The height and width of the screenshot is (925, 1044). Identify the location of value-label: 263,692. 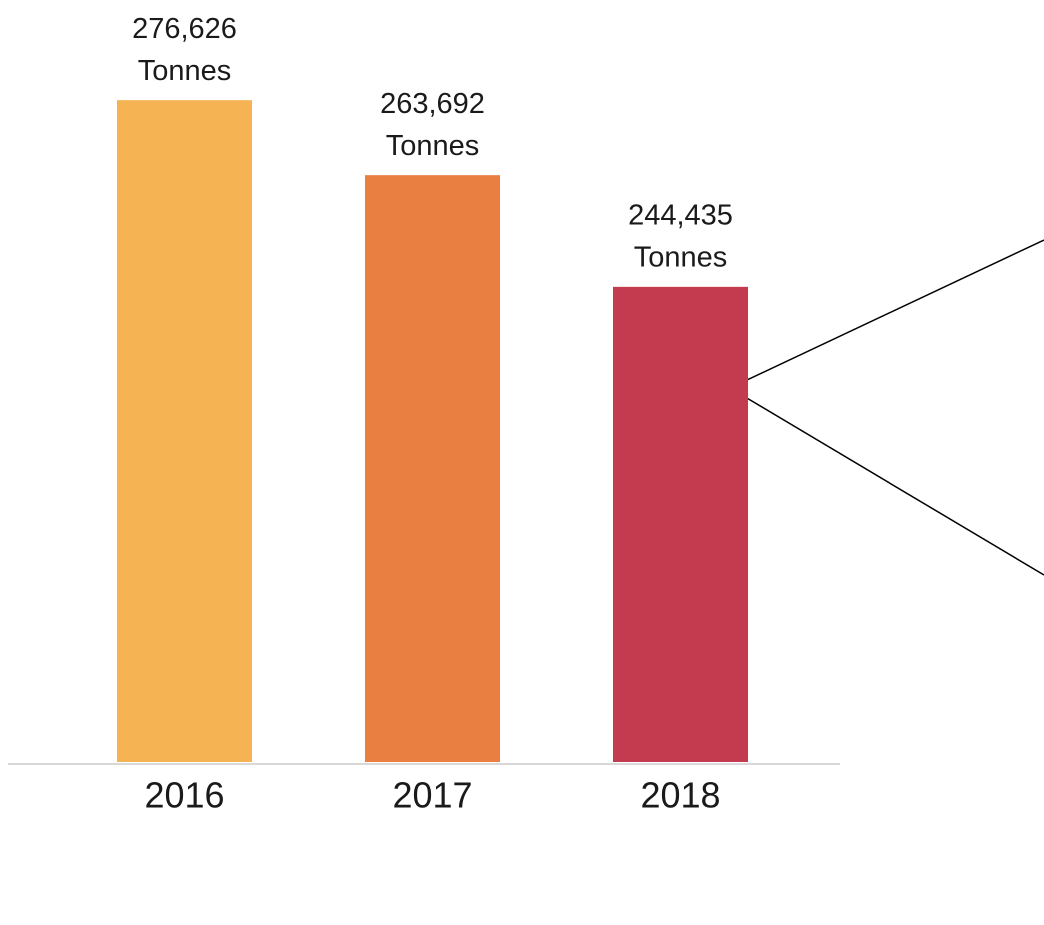
(432, 104).